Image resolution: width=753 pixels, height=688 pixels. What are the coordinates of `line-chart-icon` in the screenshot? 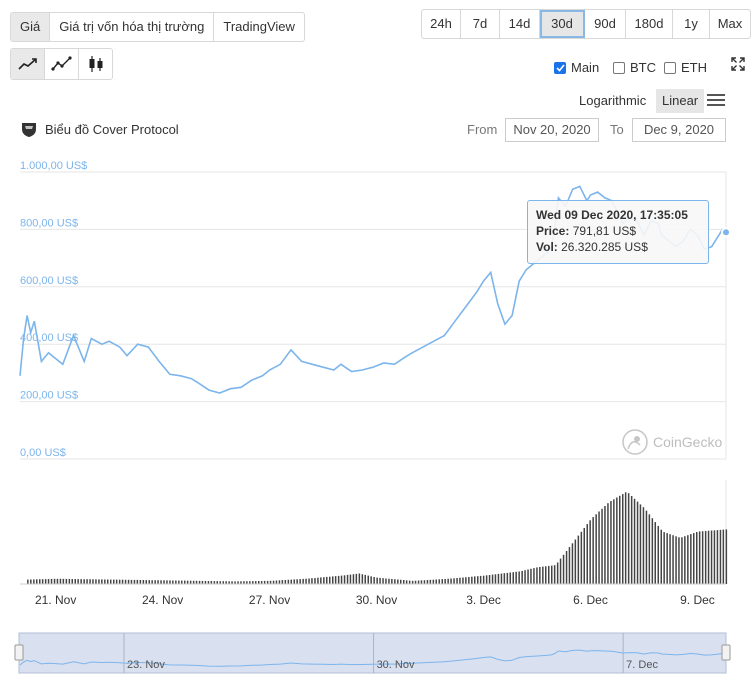 It's located at (27, 64).